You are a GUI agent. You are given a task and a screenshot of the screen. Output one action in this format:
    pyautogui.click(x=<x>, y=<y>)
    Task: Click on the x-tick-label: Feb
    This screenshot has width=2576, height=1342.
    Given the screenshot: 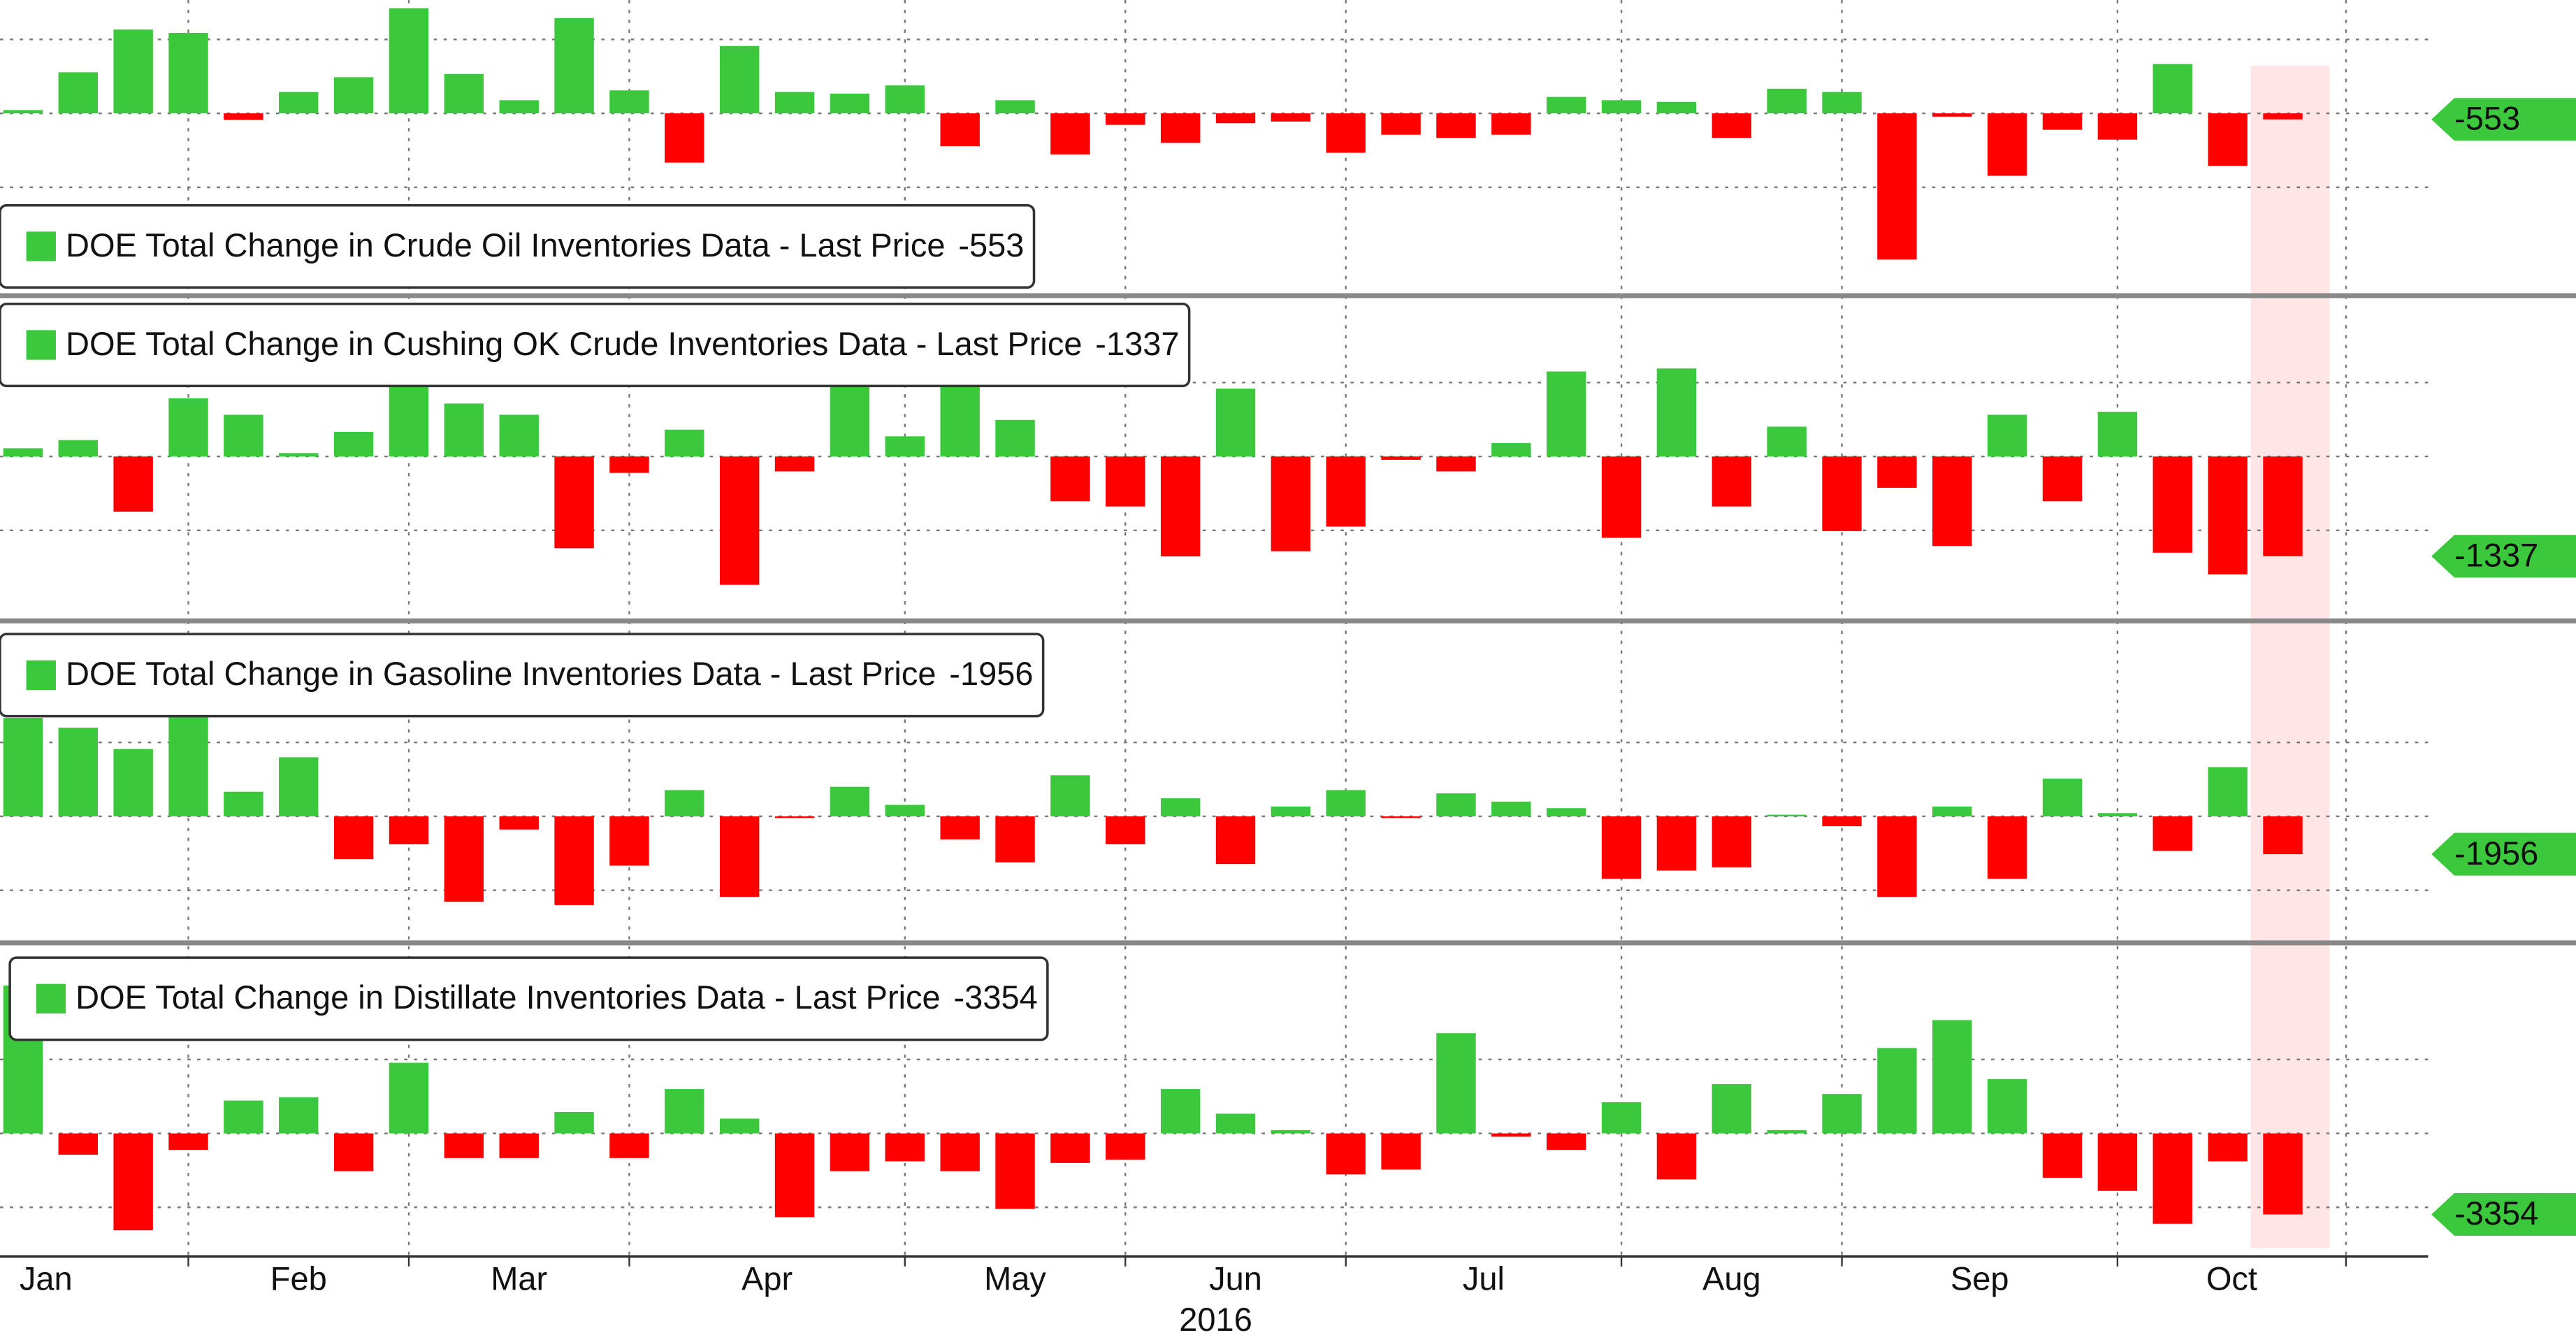 What is the action you would take?
    pyautogui.click(x=299, y=1279)
    